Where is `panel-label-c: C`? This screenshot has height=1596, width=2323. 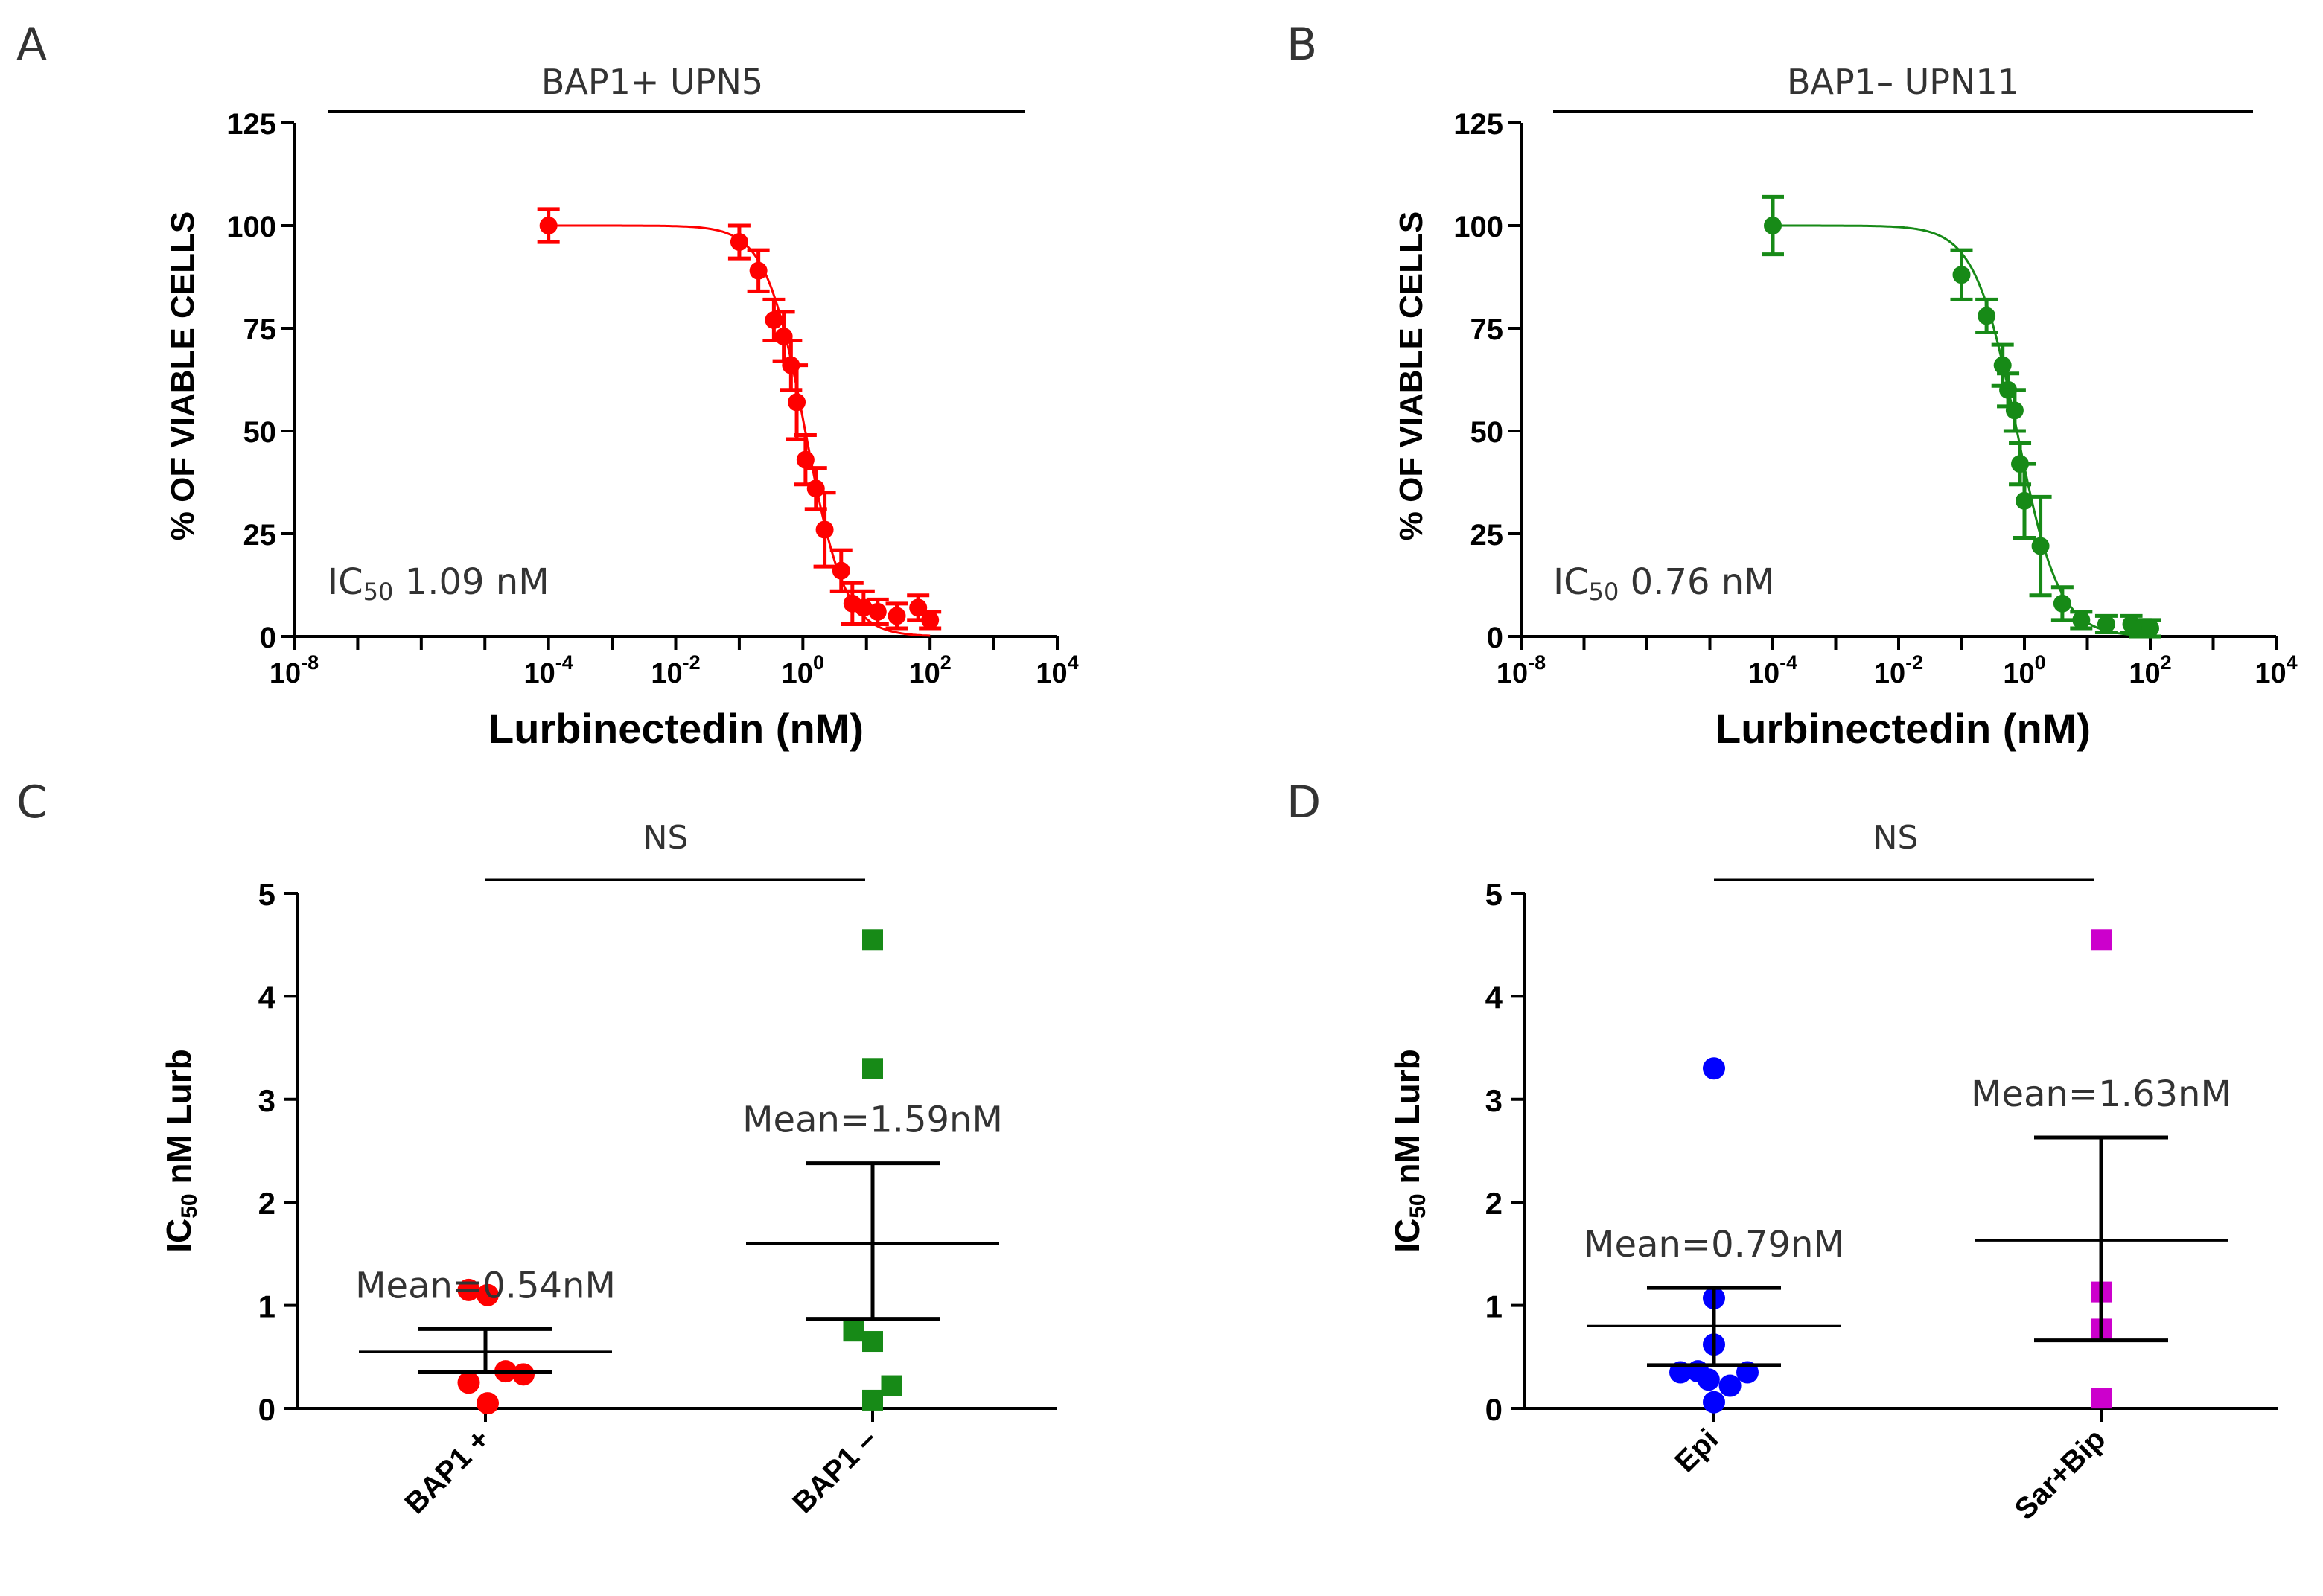
panel-label-c: C is located at coordinates (32, 802).